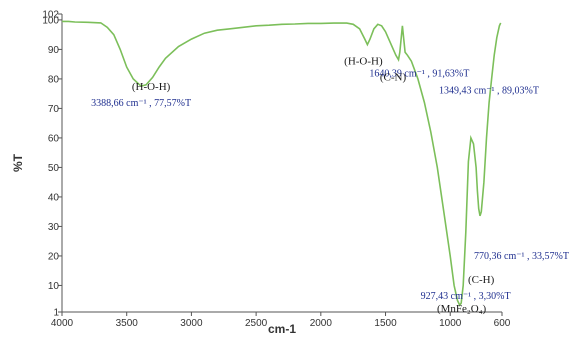  I want to click on peak-assignment-label: (C-N), so click(393, 77).